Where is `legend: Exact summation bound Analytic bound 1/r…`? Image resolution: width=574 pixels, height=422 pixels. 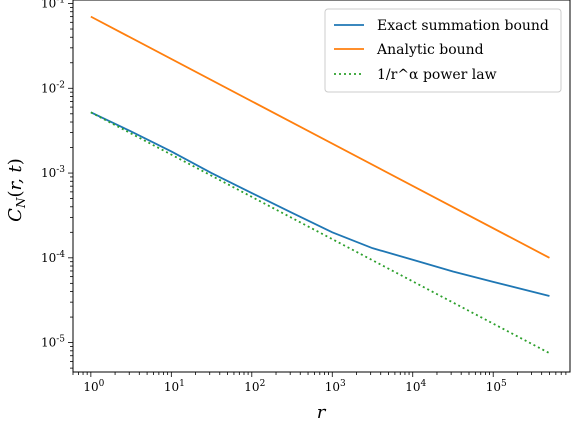 legend: Exact summation bound Analytic bound 1/r… is located at coordinates (443, 50).